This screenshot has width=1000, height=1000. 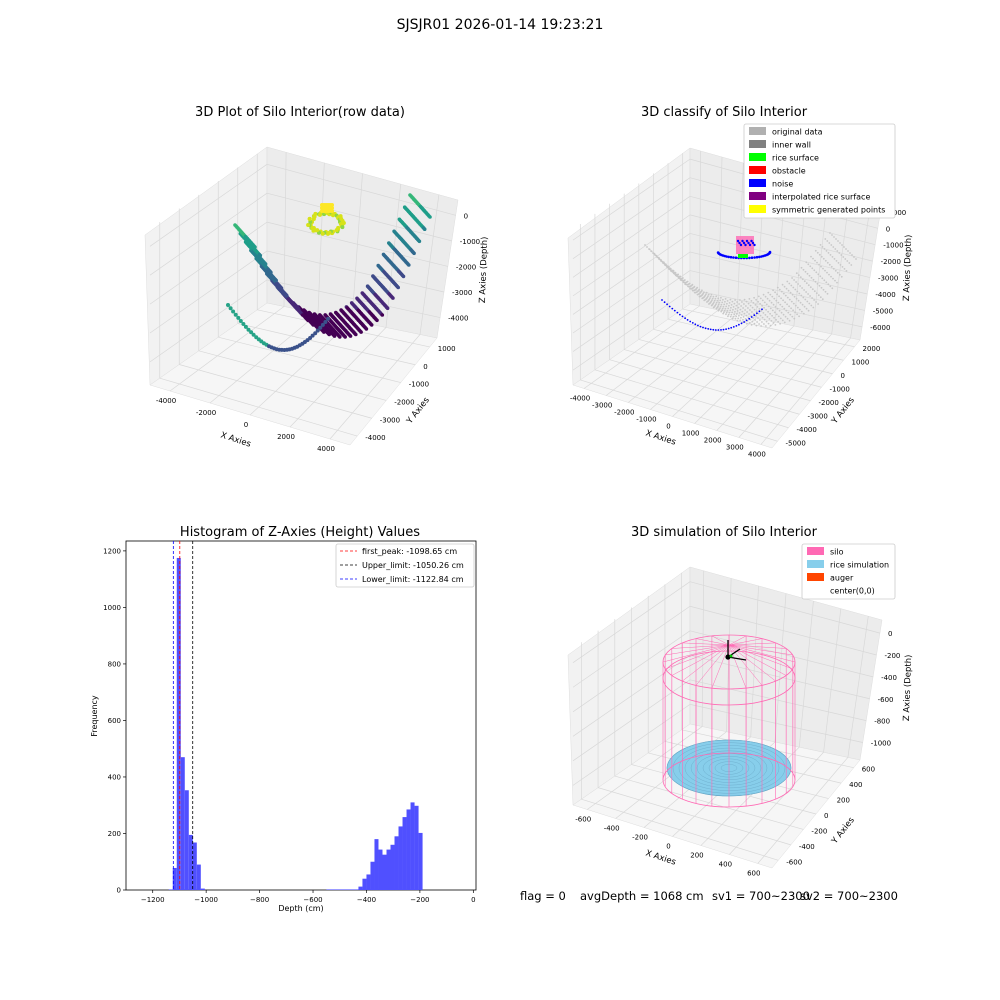 What do you see at coordinates (757, 131) in the screenshot?
I see `chart2-legend-swatch` at bounding box center [757, 131].